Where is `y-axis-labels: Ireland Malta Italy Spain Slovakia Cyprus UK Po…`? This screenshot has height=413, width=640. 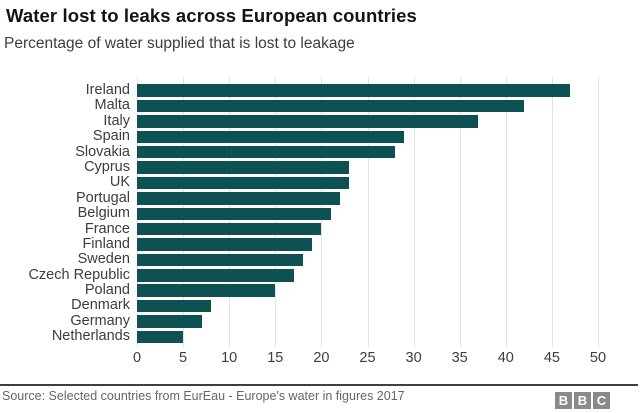
y-axis-labels: Ireland Malta Italy Spain Slovakia Cyprus UK Po… is located at coordinates (65, 213).